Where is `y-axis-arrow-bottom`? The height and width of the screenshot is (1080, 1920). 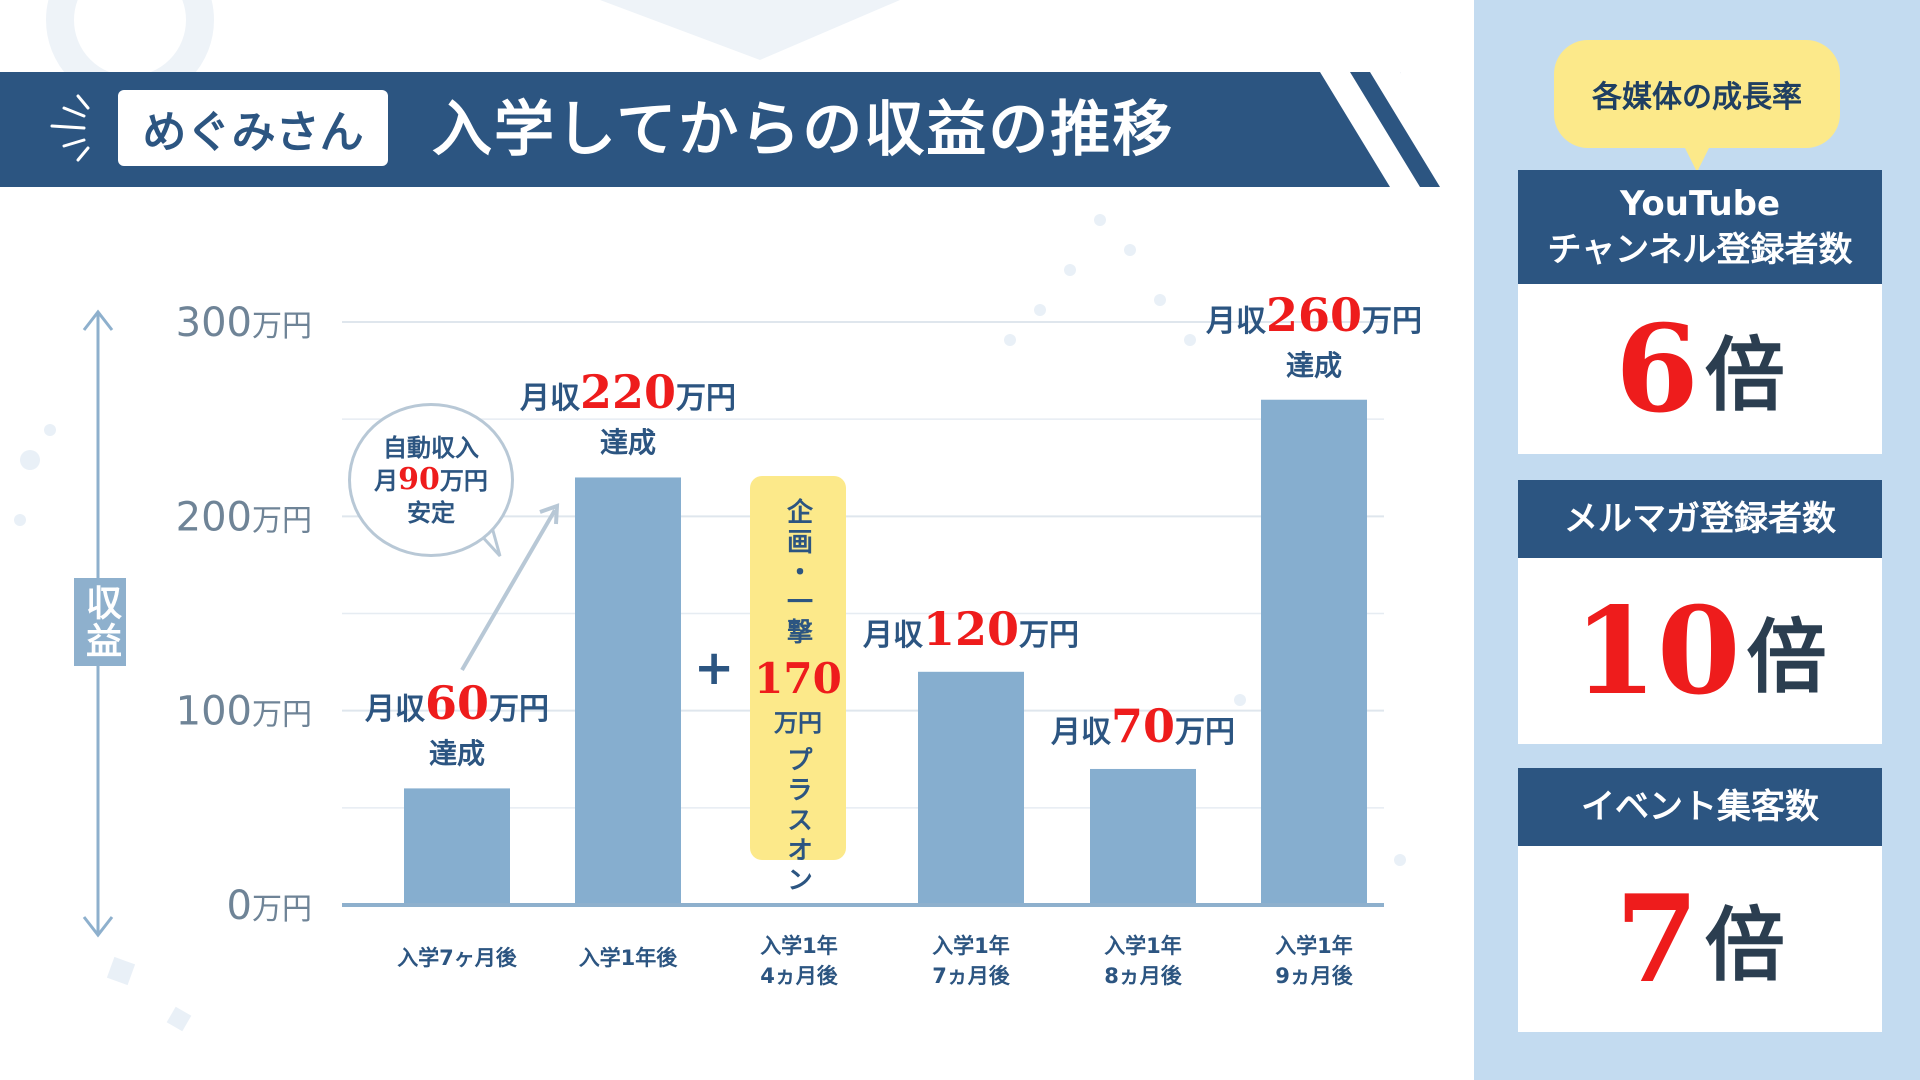
y-axis-arrow-bottom is located at coordinates (98, 927).